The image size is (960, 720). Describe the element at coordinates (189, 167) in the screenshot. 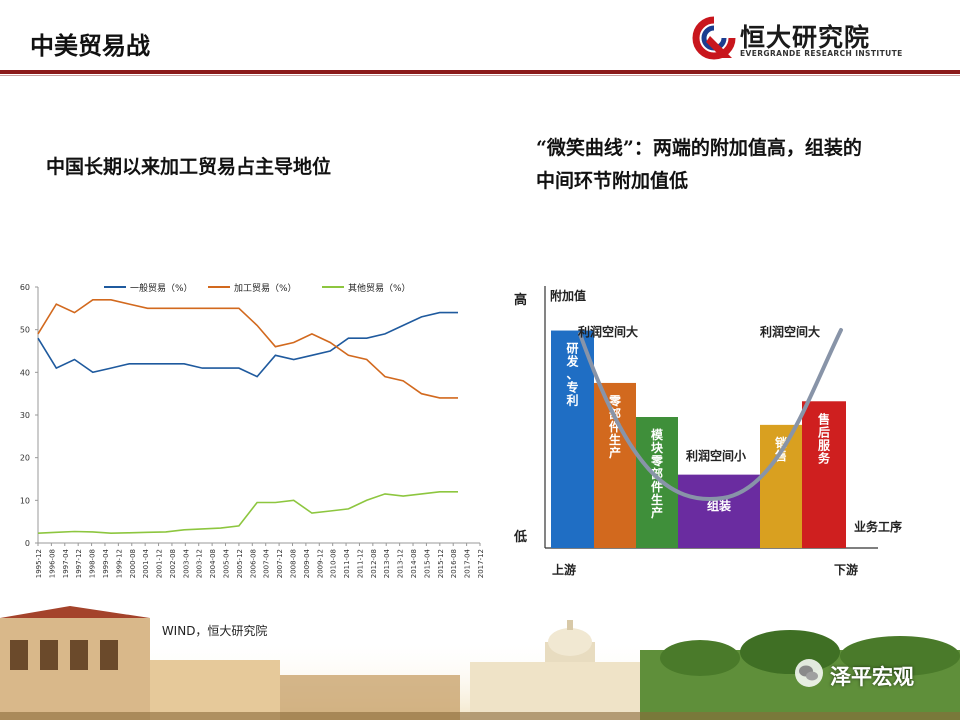

I see `left-caption: 中国长期以来加工贸易占主导地位` at that location.